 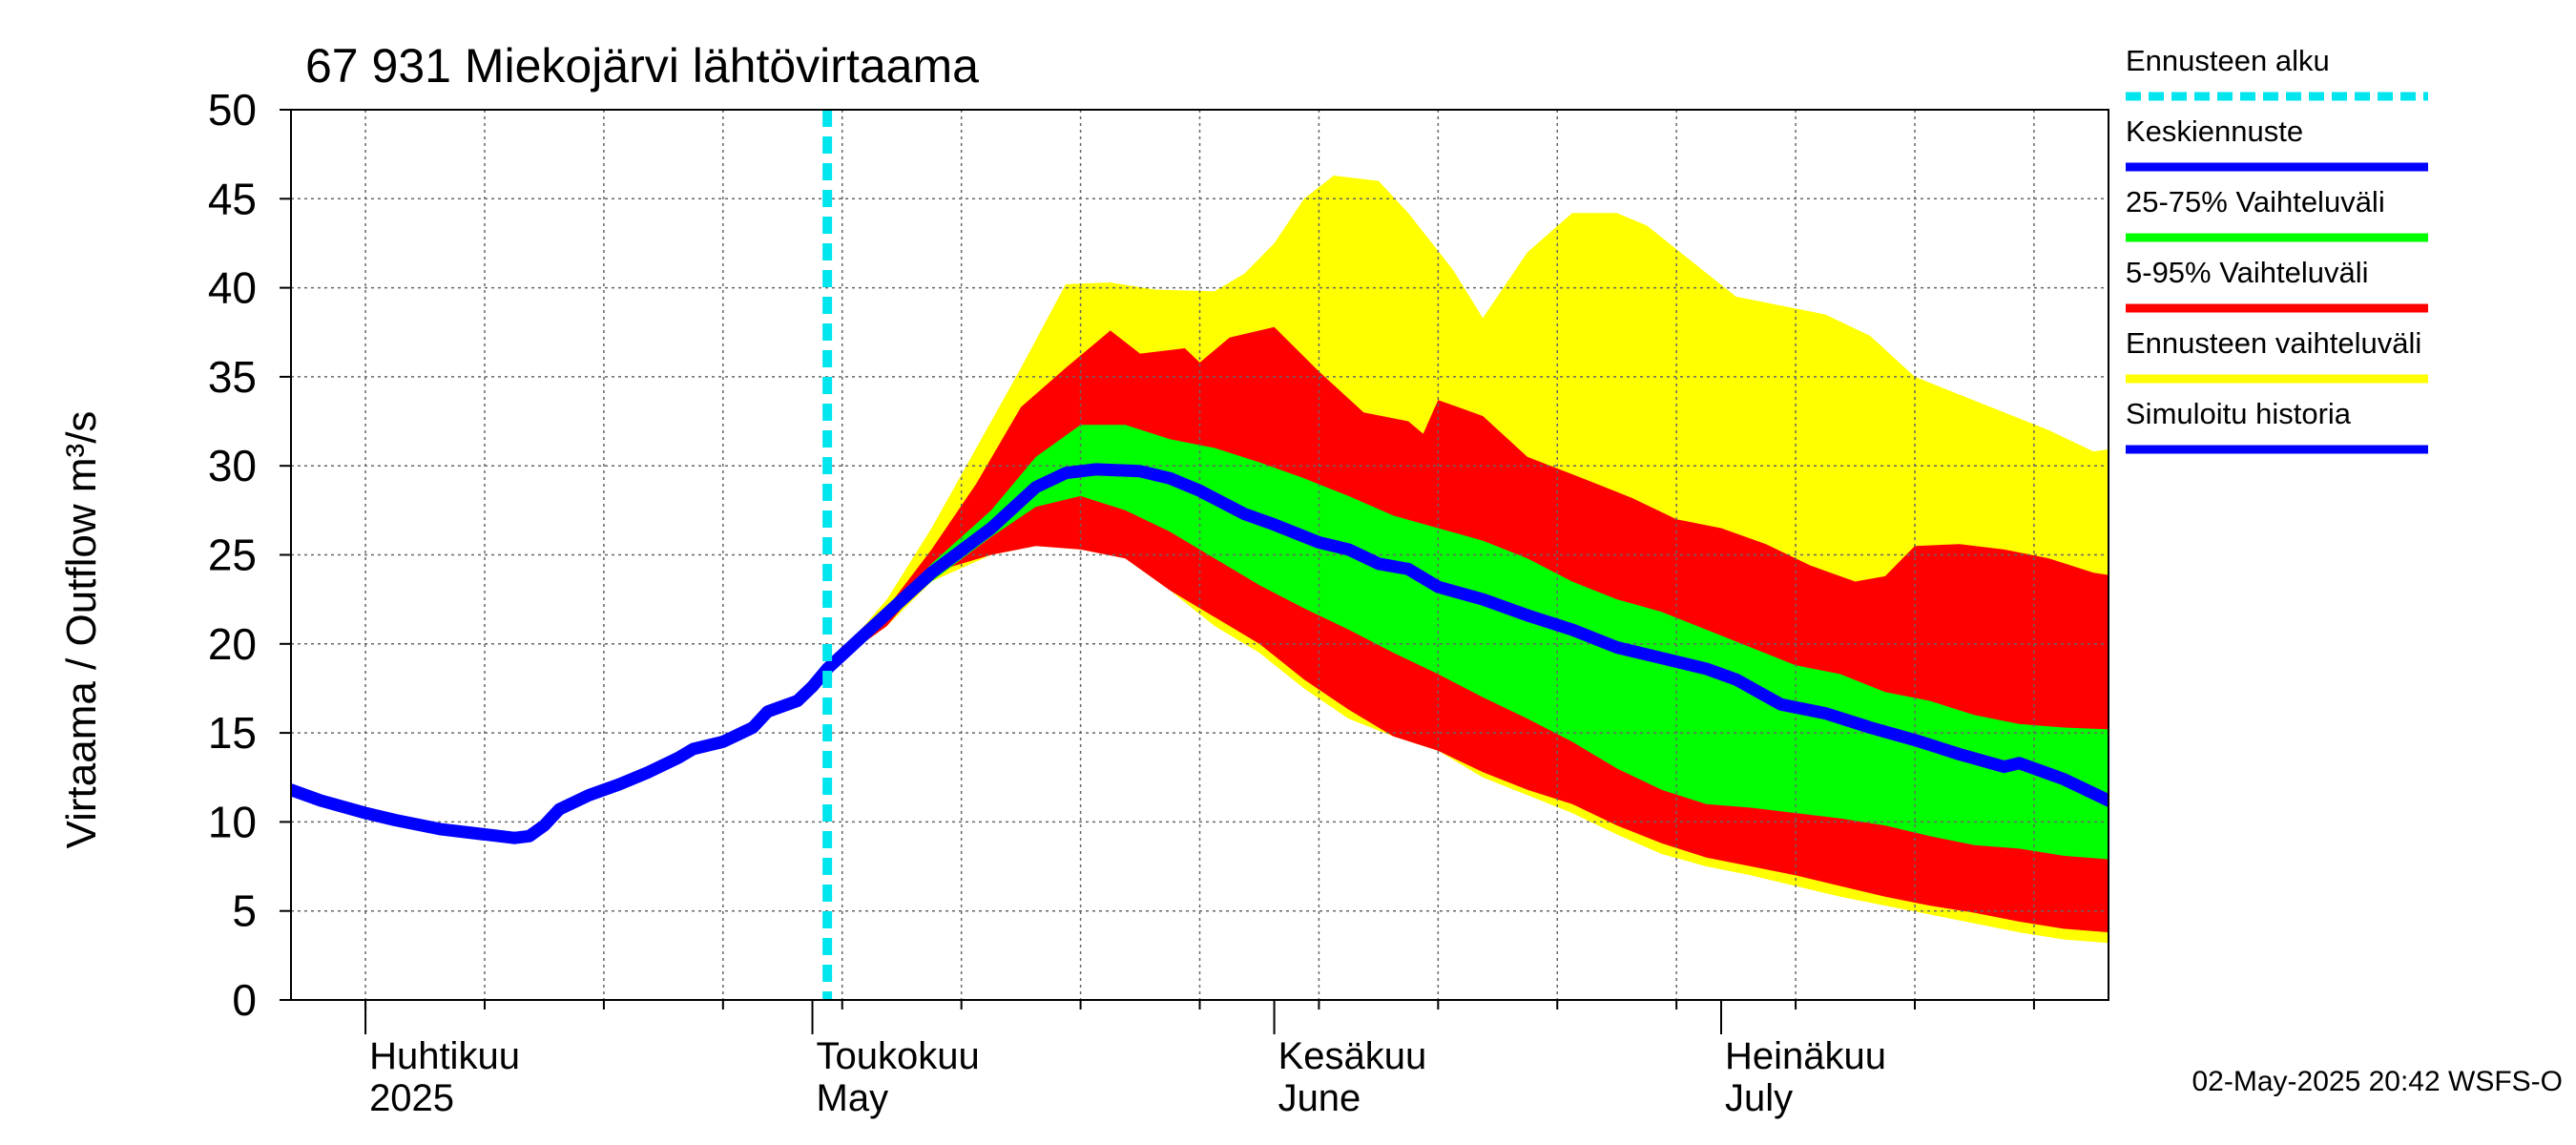 I want to click on x-month-label: Toukokuu, so click(x=898, y=1056).